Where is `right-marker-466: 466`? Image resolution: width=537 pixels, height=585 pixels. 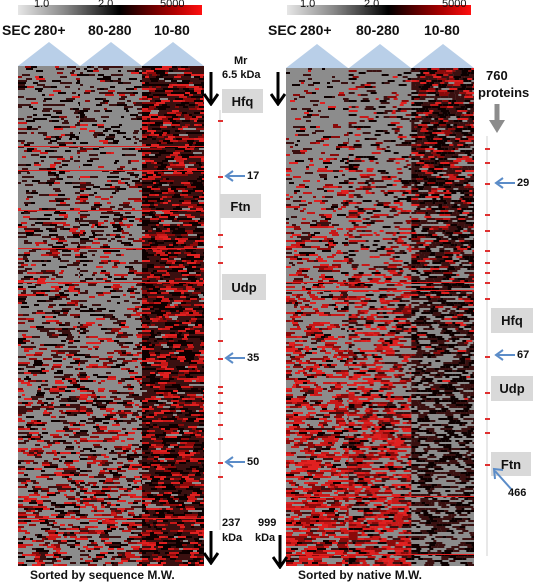 right-marker-466: 466 is located at coordinates (517, 493).